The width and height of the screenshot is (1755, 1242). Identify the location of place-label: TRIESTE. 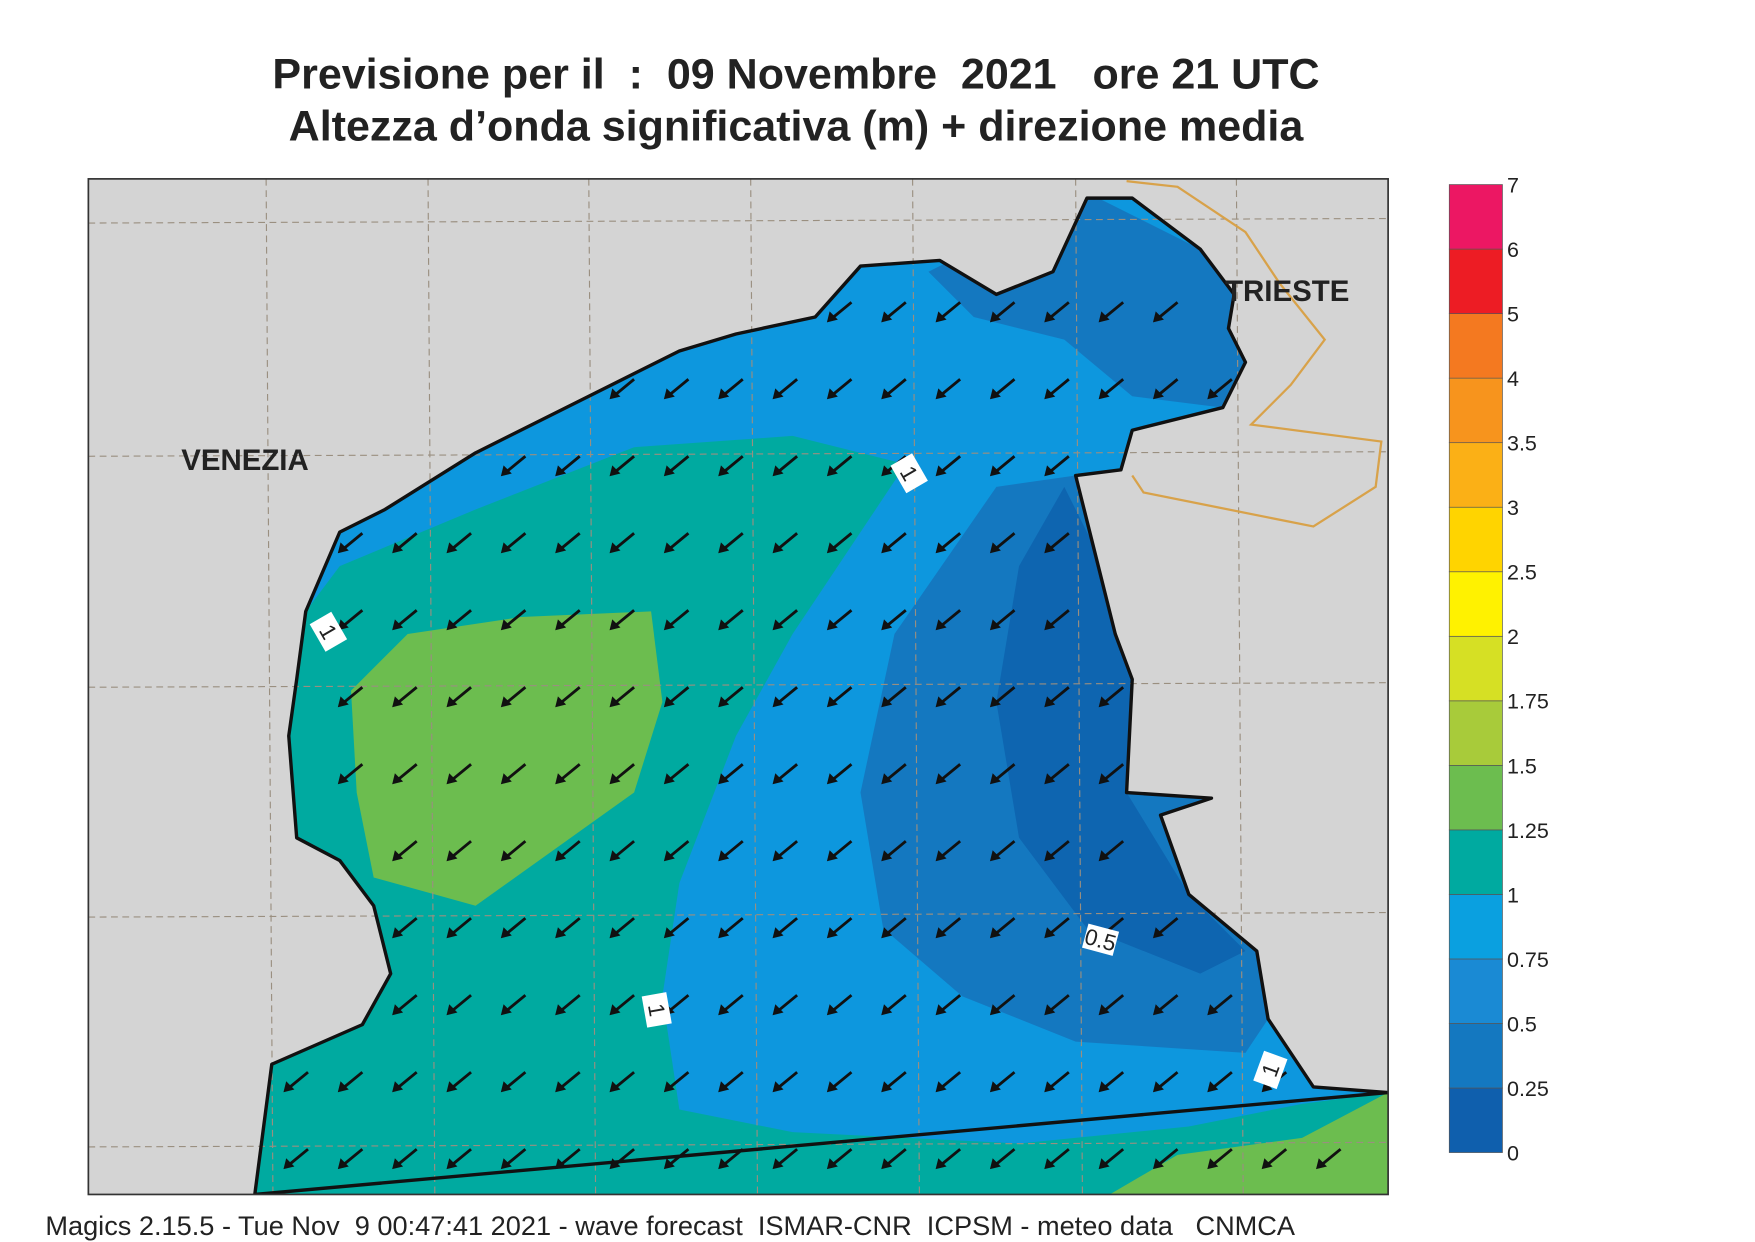
(1287, 291).